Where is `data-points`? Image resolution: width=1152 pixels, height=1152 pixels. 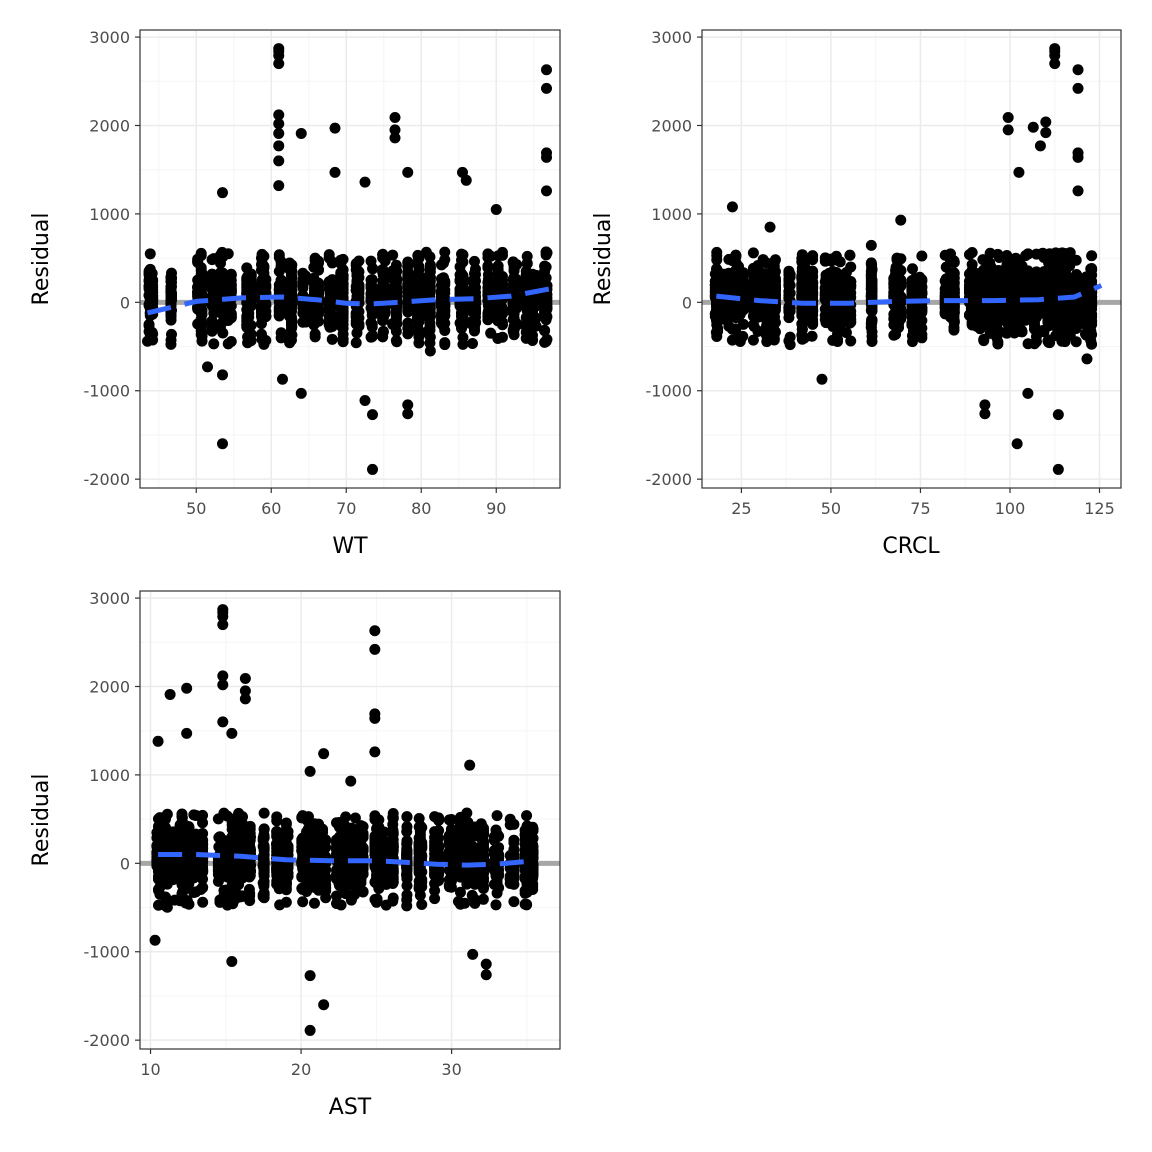
data-points is located at coordinates (344, 820).